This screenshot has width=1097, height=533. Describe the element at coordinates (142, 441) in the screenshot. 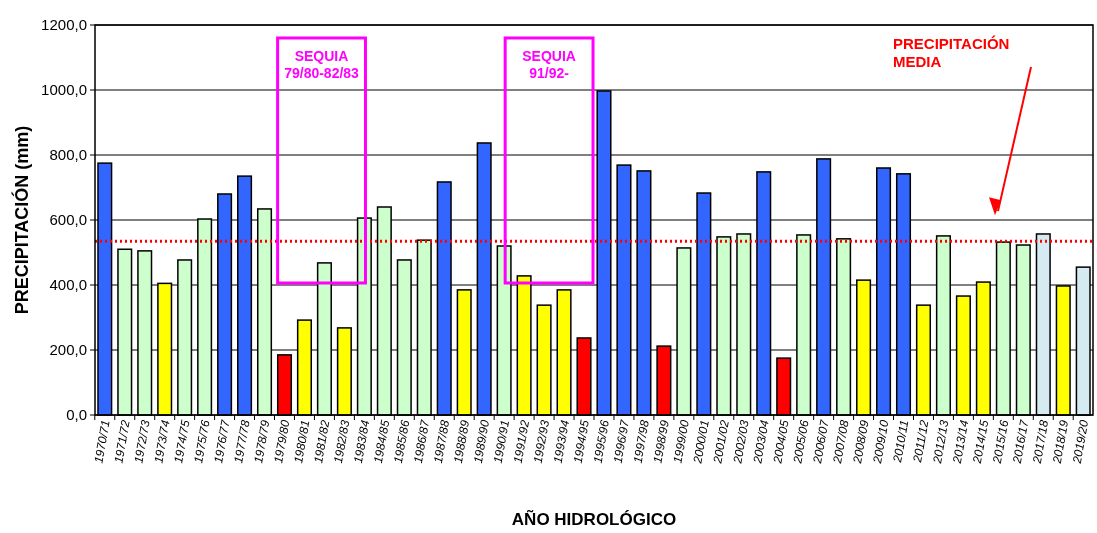

I see `x-tick-label: 1972/73` at that location.